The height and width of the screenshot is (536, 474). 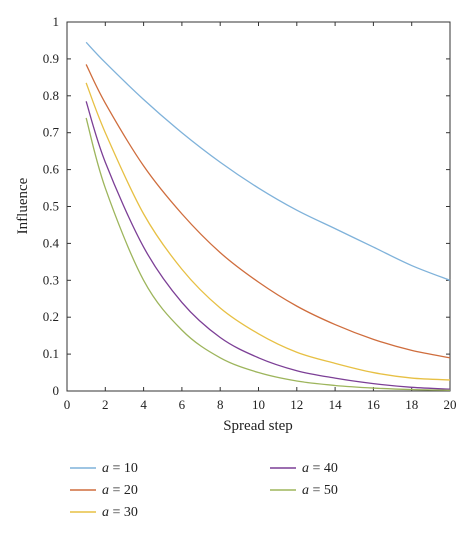 What do you see at coordinates (336, 404) in the screenshot?
I see `x-tick-label: 14` at bounding box center [336, 404].